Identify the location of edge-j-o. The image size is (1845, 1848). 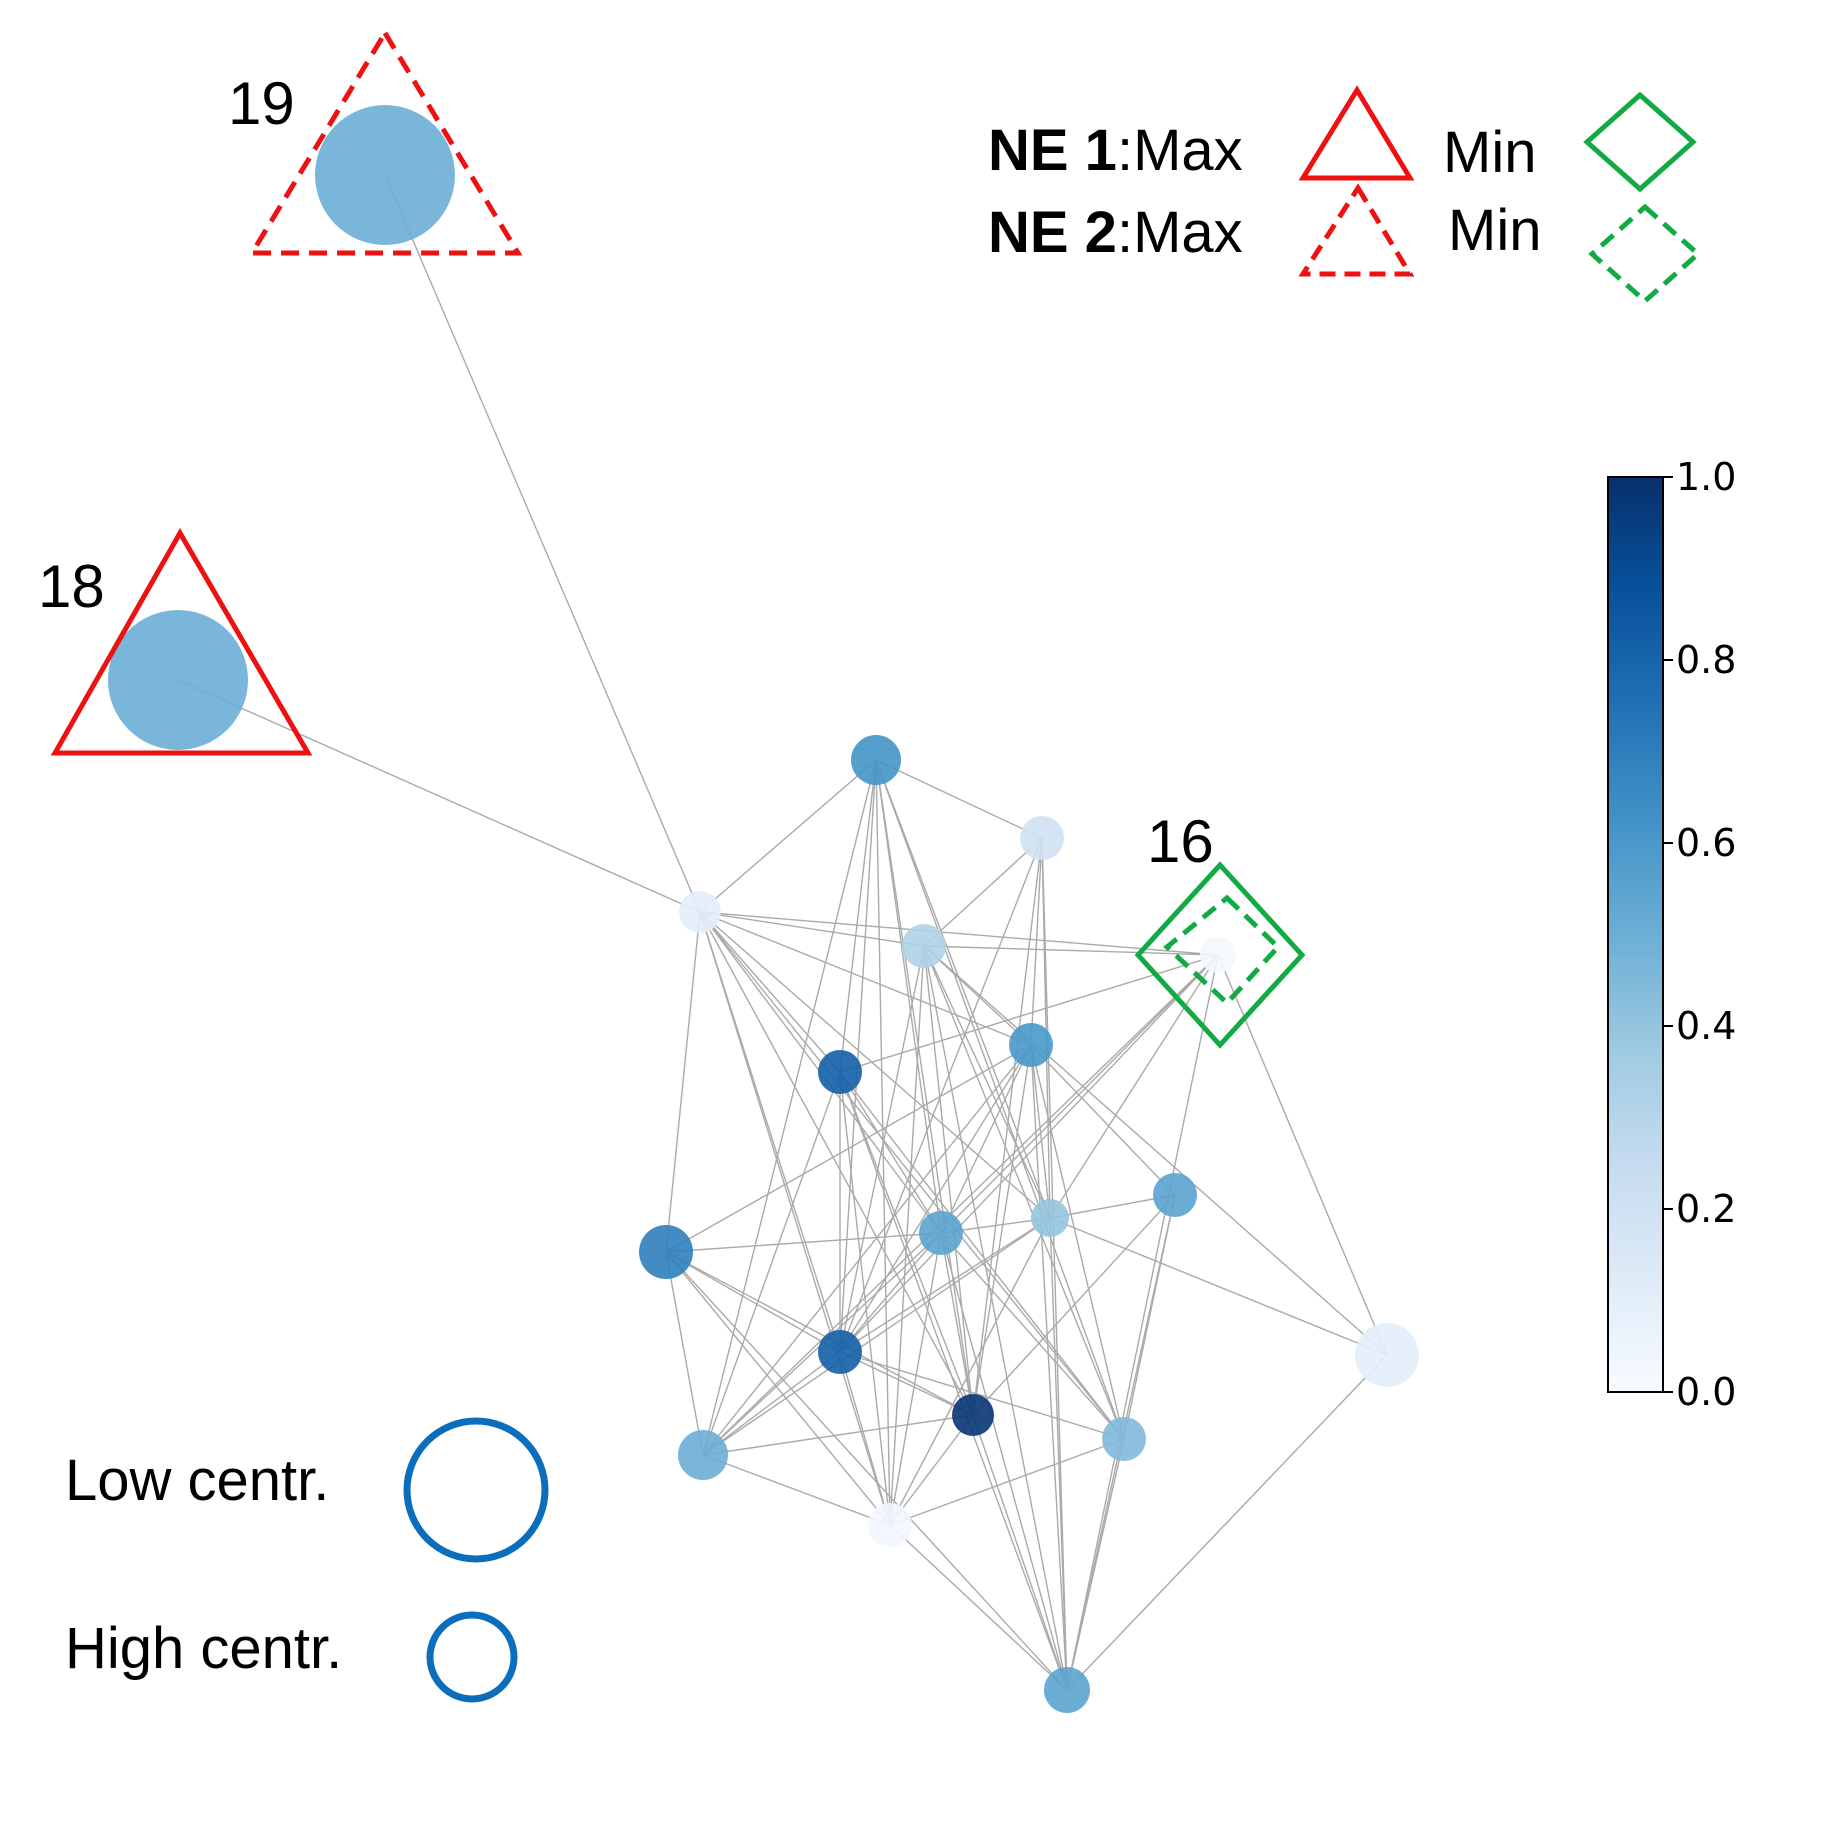
(684, 1353).